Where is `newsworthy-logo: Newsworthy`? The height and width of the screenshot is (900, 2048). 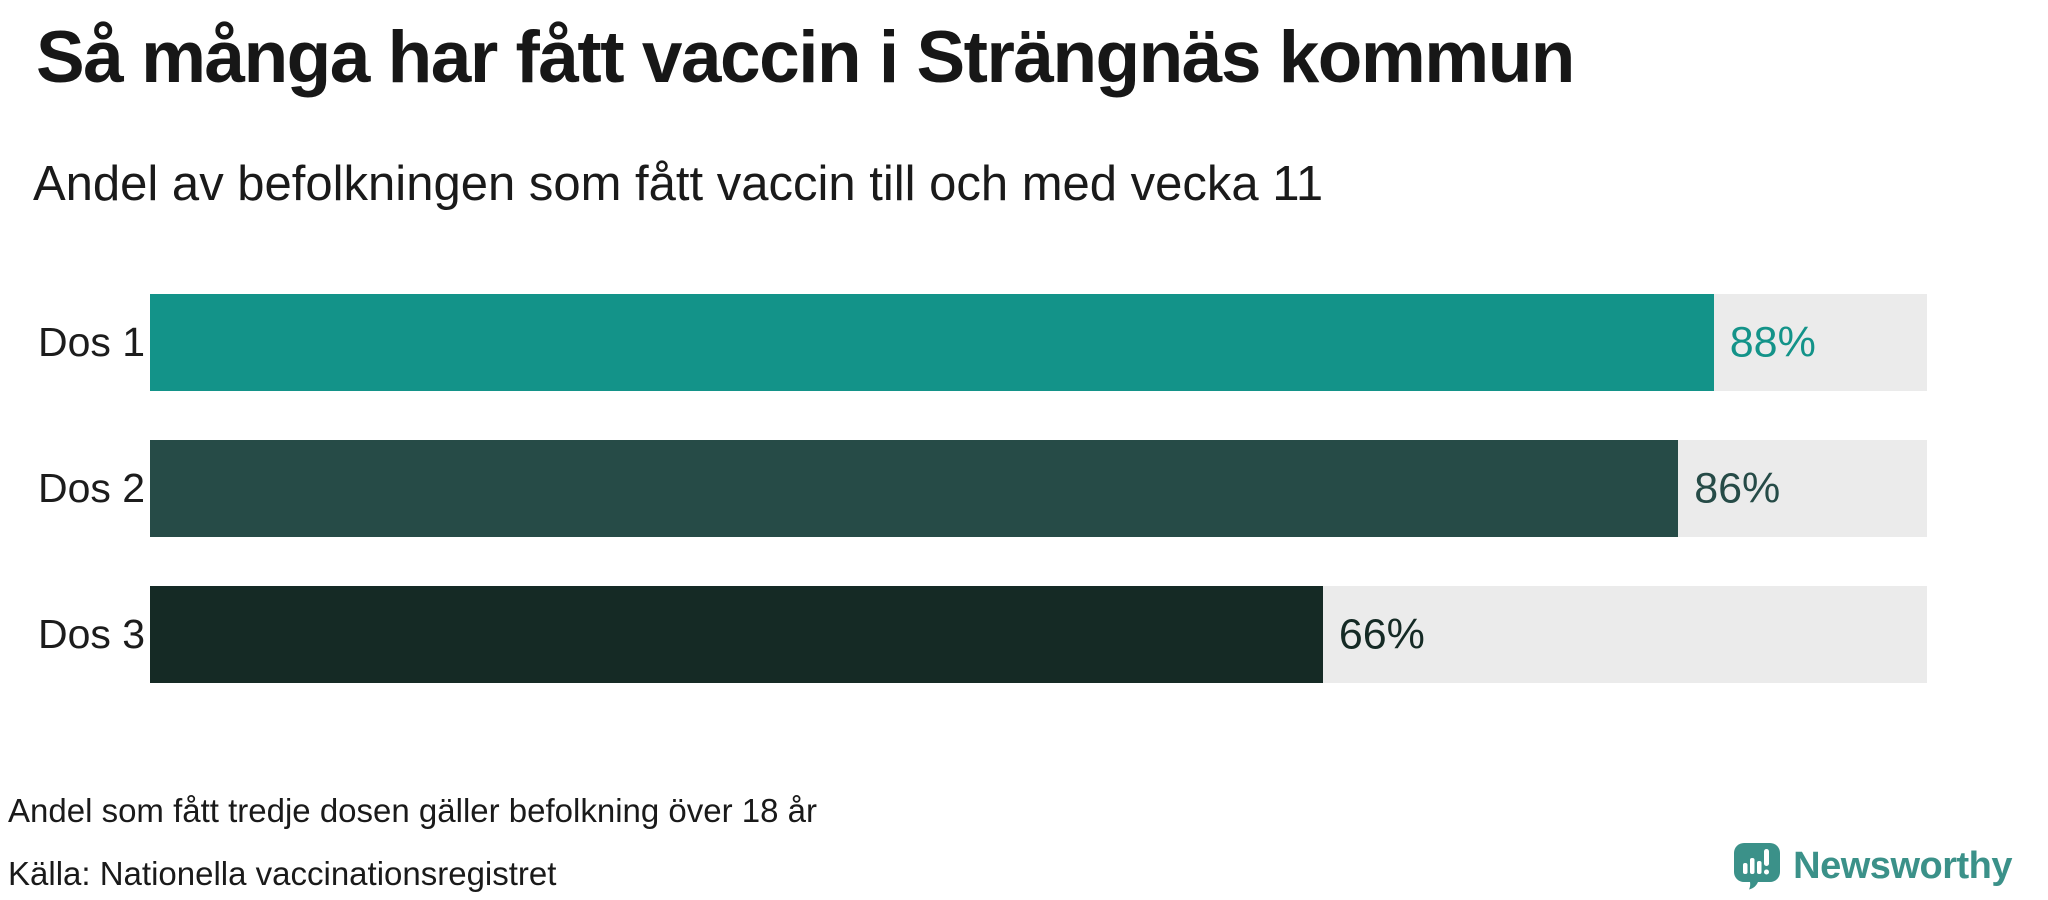
newsworthy-logo: Newsworthy is located at coordinates (1872, 866).